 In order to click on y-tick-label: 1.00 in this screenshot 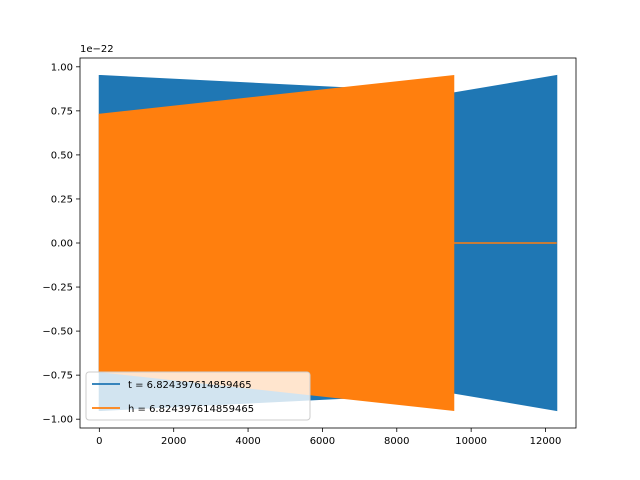, I will do `click(62, 67)`.